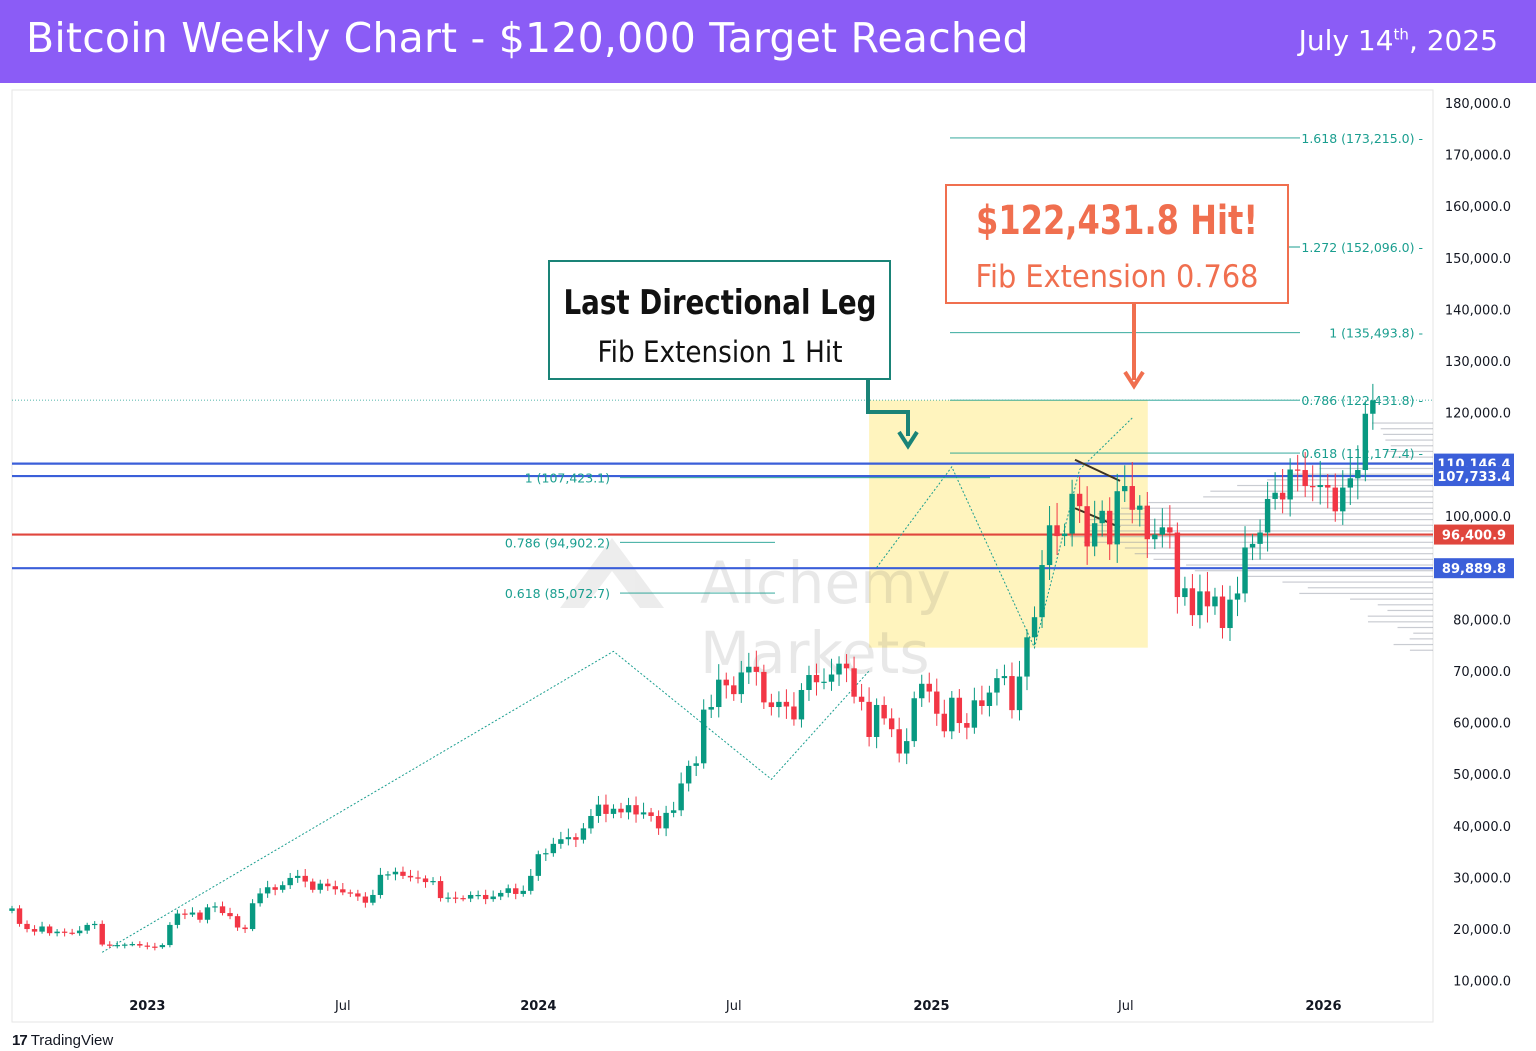  Describe the element at coordinates (1474, 569) in the screenshot. I see `price-tag-label: 89,889.8` at that location.